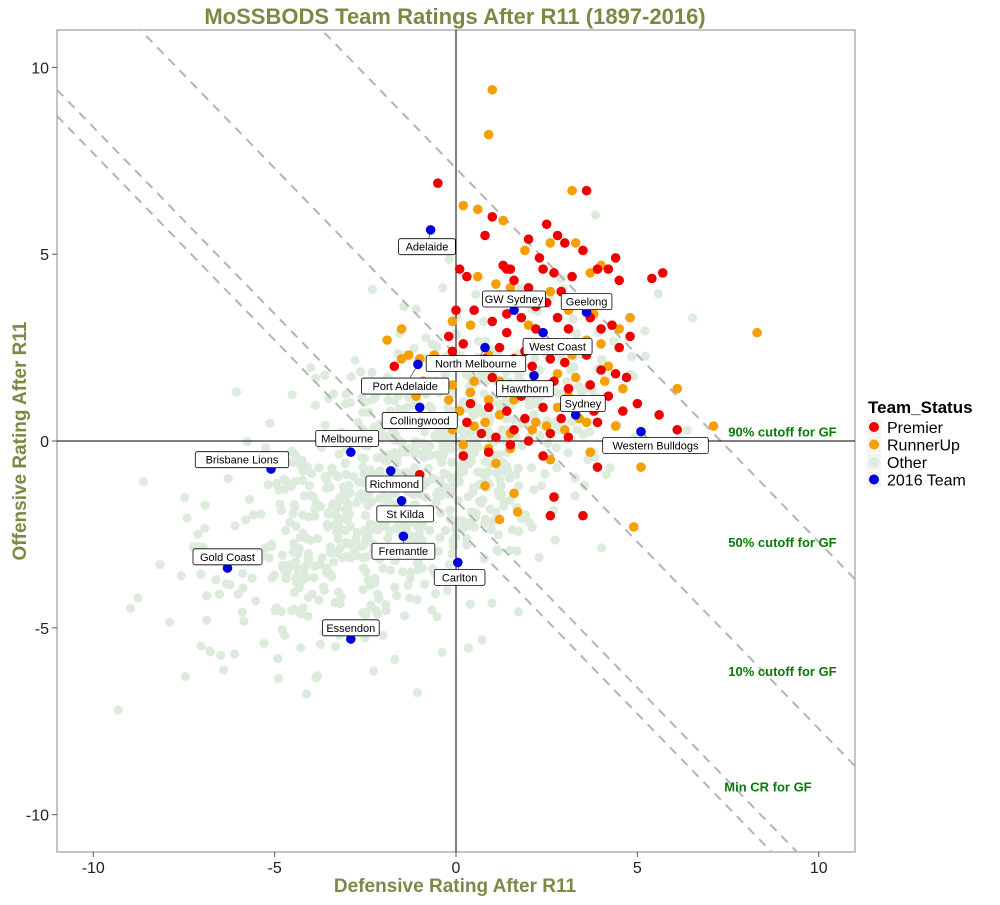  Describe the element at coordinates (907, 463) in the screenshot. I see `legend-label: Other` at that location.